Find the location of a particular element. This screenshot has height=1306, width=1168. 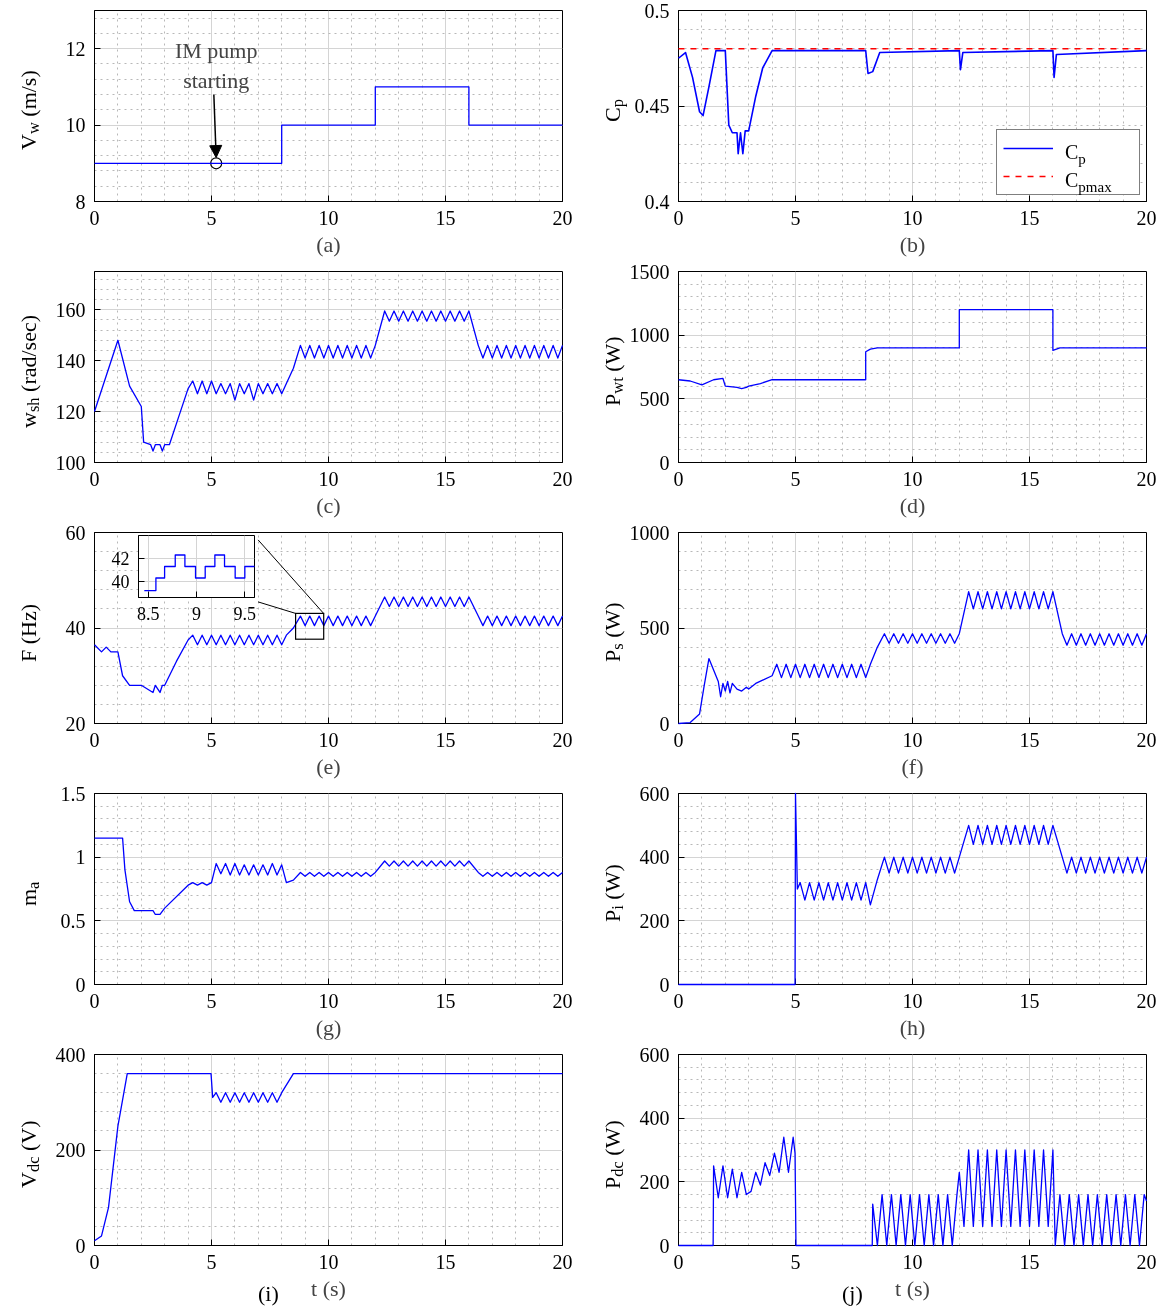

y-tick-label: 1 is located at coordinates (80, 857).